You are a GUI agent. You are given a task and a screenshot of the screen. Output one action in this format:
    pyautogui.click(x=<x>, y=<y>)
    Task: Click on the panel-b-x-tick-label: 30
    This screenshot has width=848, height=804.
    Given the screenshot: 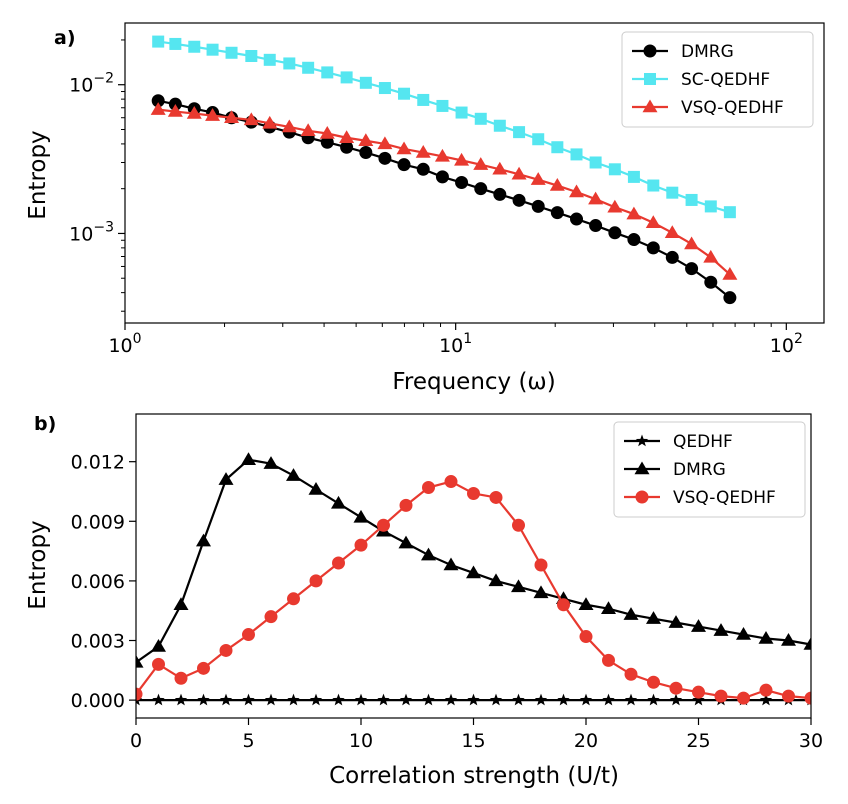 What is the action you would take?
    pyautogui.click(x=811, y=741)
    